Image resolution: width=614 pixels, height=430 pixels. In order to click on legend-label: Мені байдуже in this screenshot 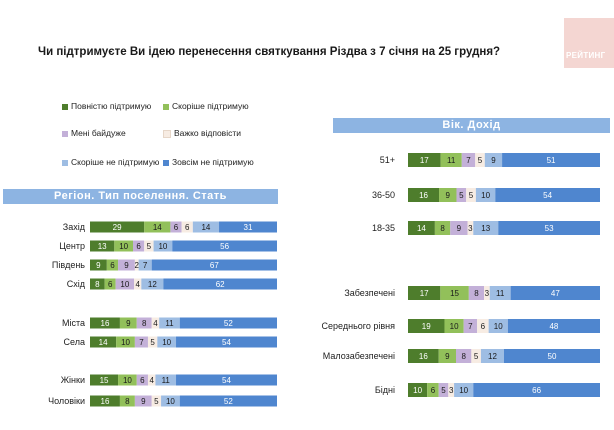, I will do `click(98, 133)`.